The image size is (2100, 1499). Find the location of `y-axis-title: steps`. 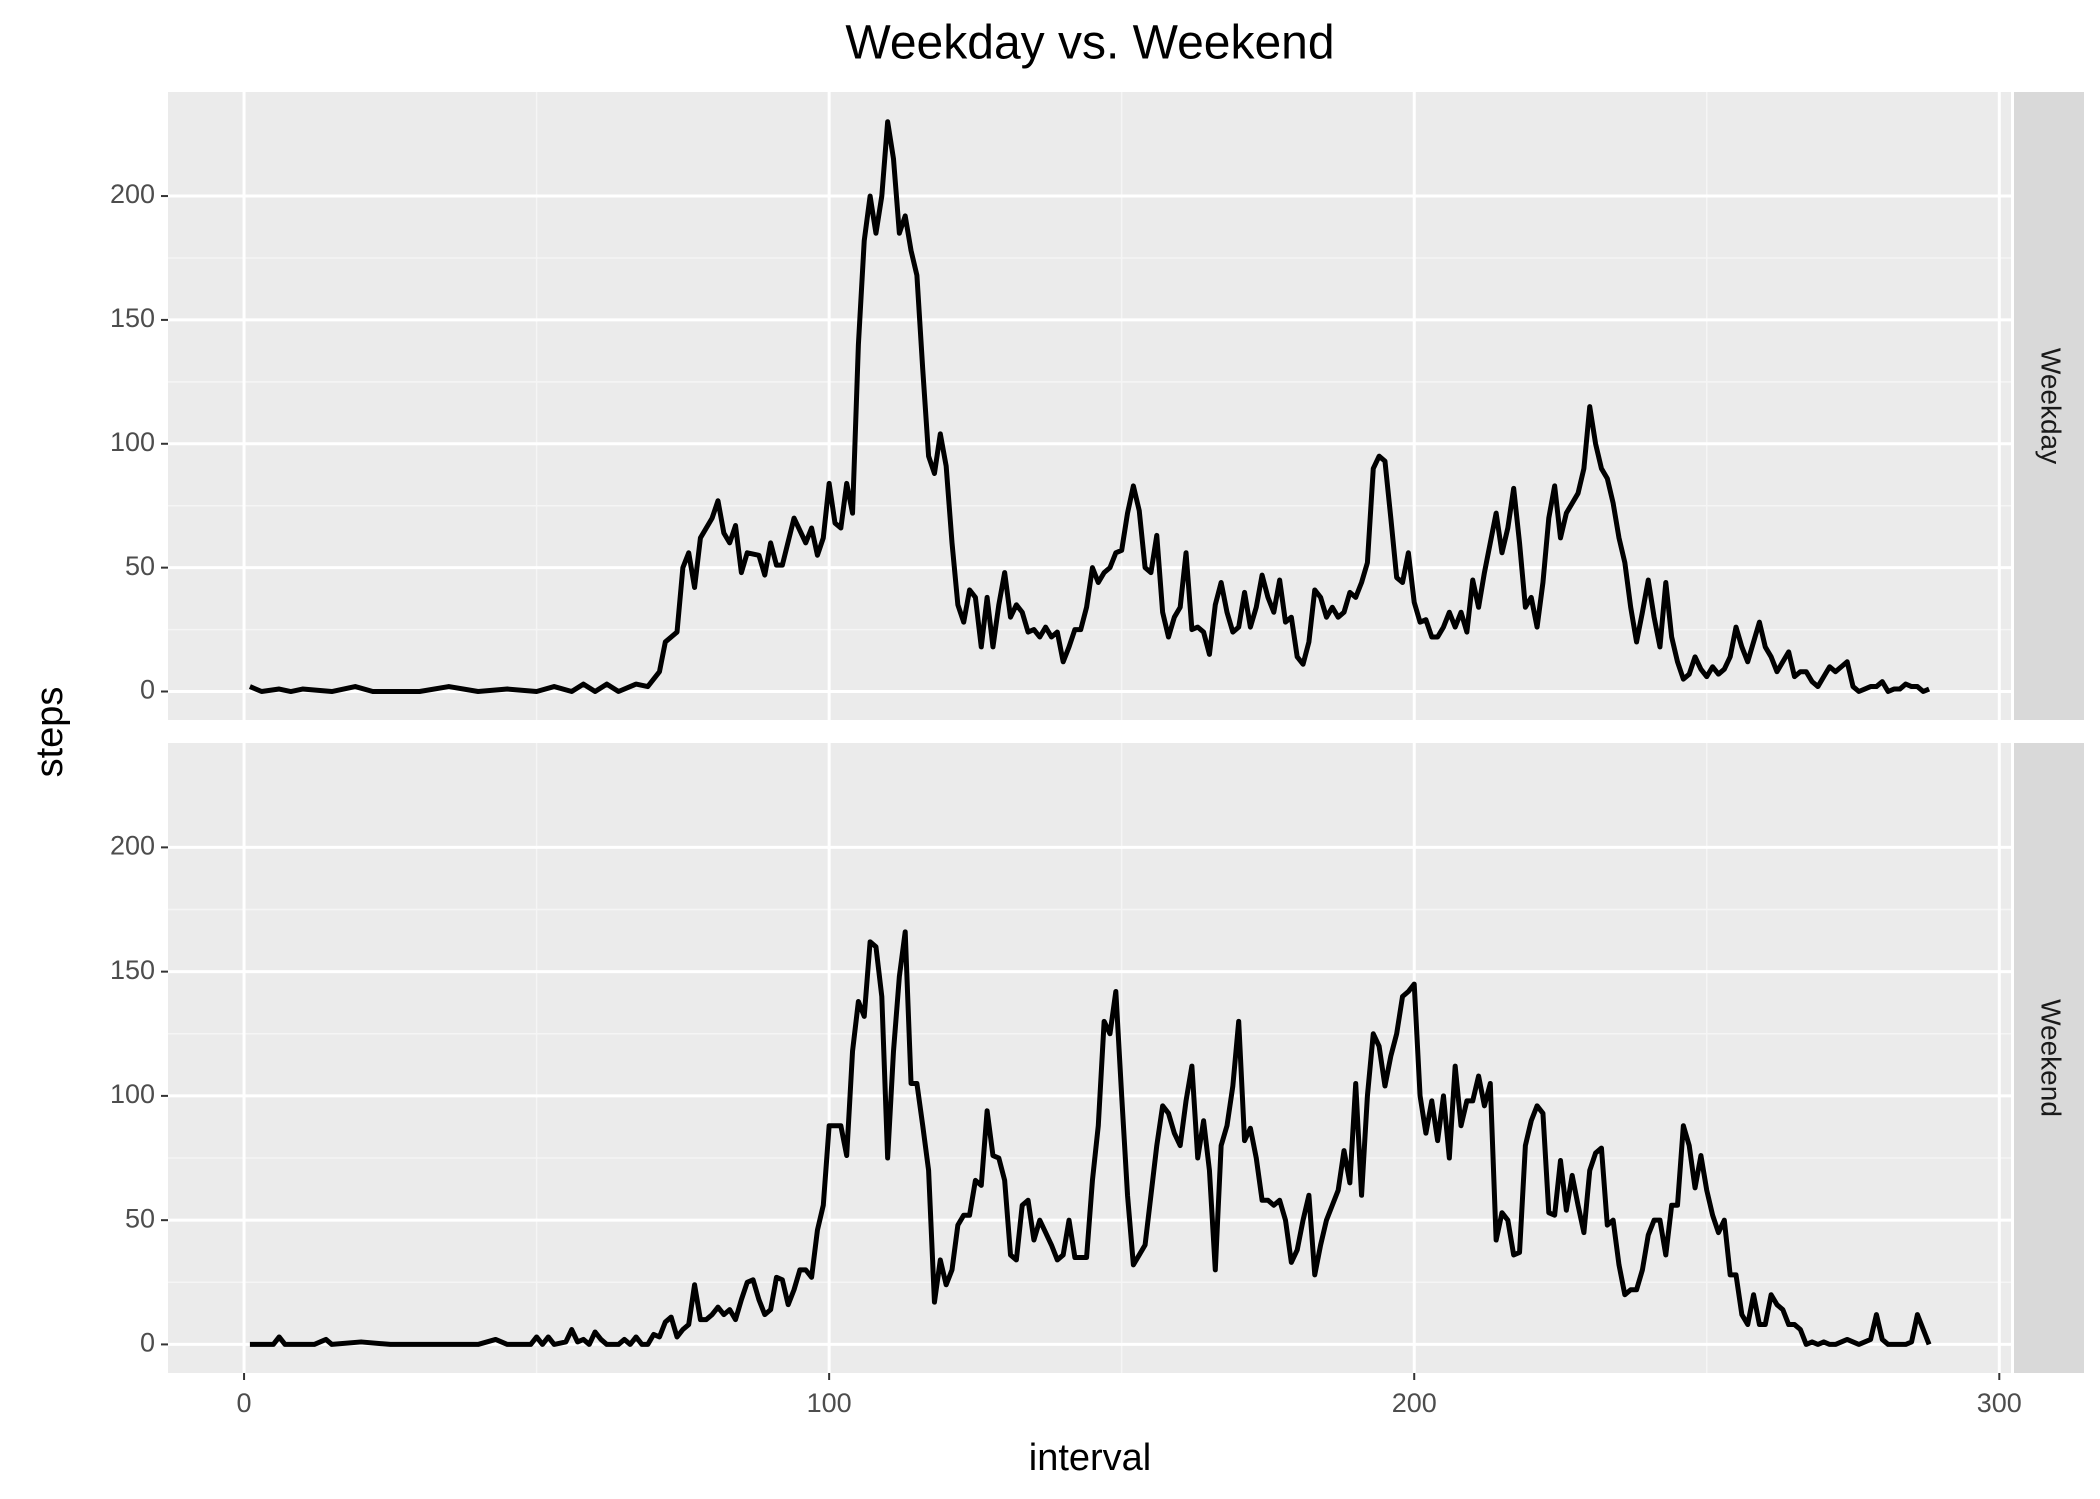

y-axis-title: steps is located at coordinates (50, 732).